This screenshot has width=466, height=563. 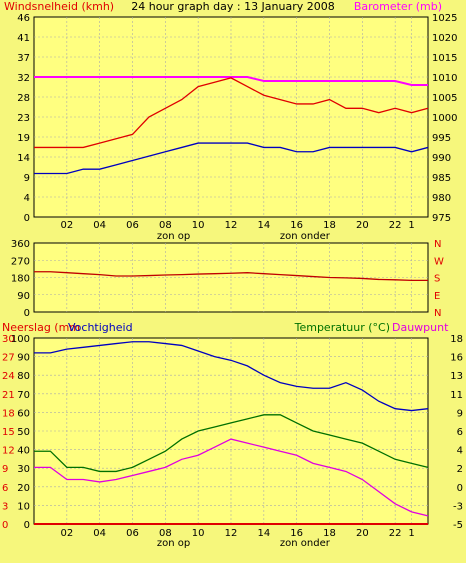 I want to click on y-tick-label-left: 14, so click(x=23, y=158).